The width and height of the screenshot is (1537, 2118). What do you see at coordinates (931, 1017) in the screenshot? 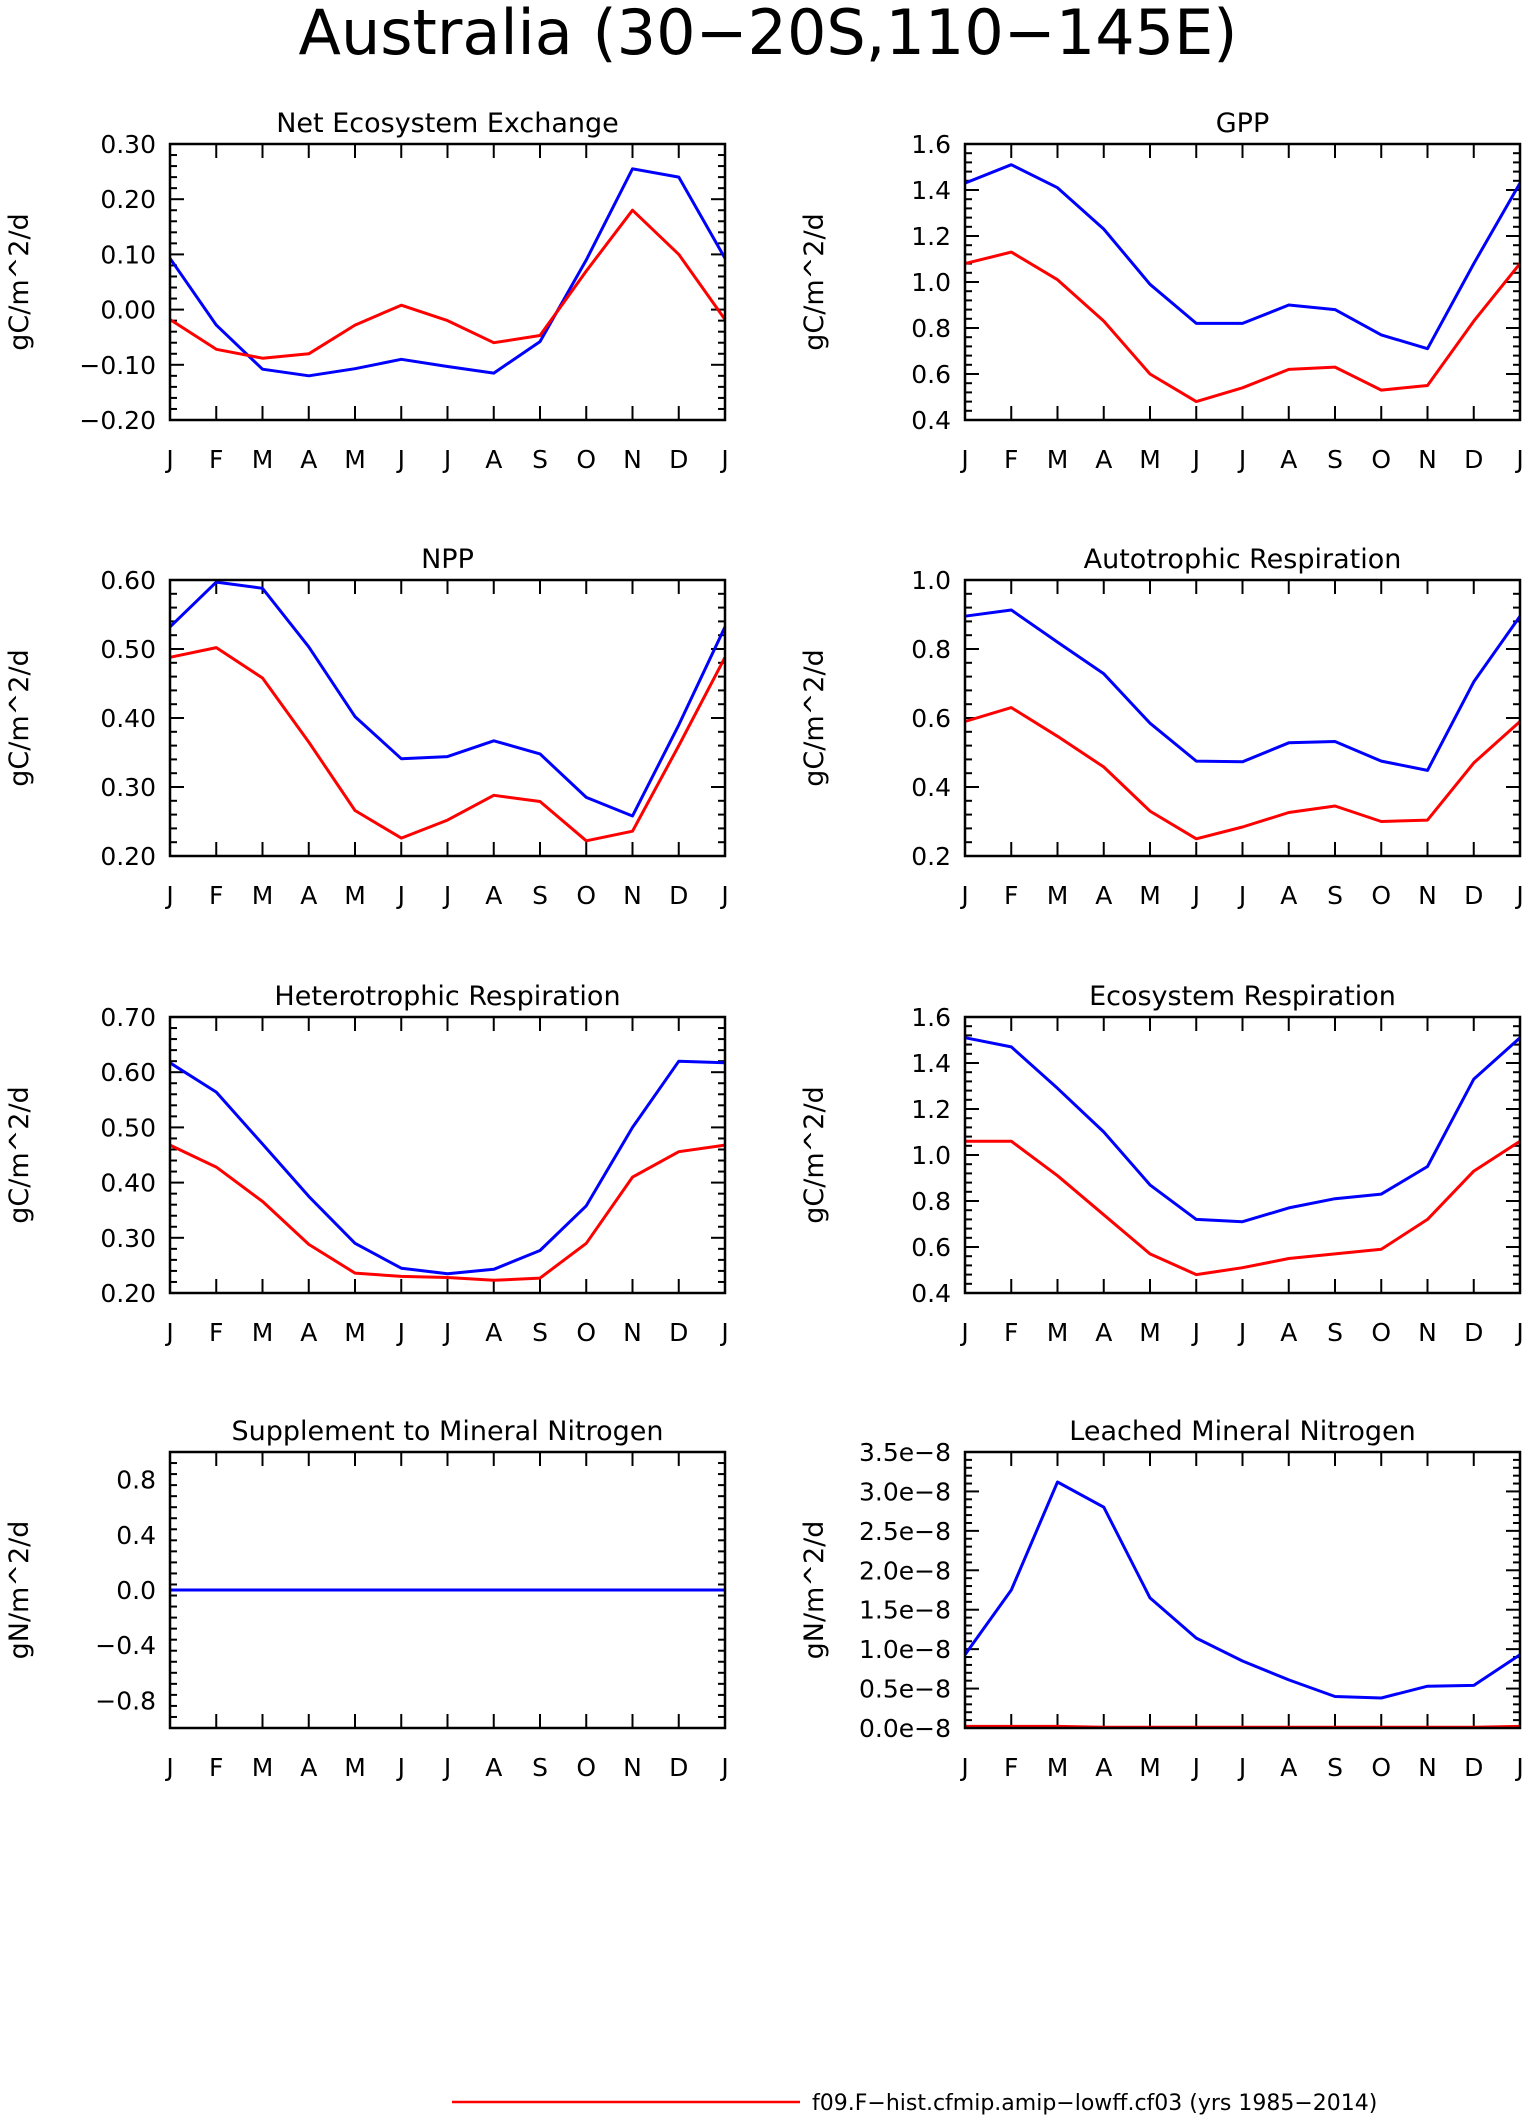
I see `y-tick-label: 1.6` at bounding box center [931, 1017].